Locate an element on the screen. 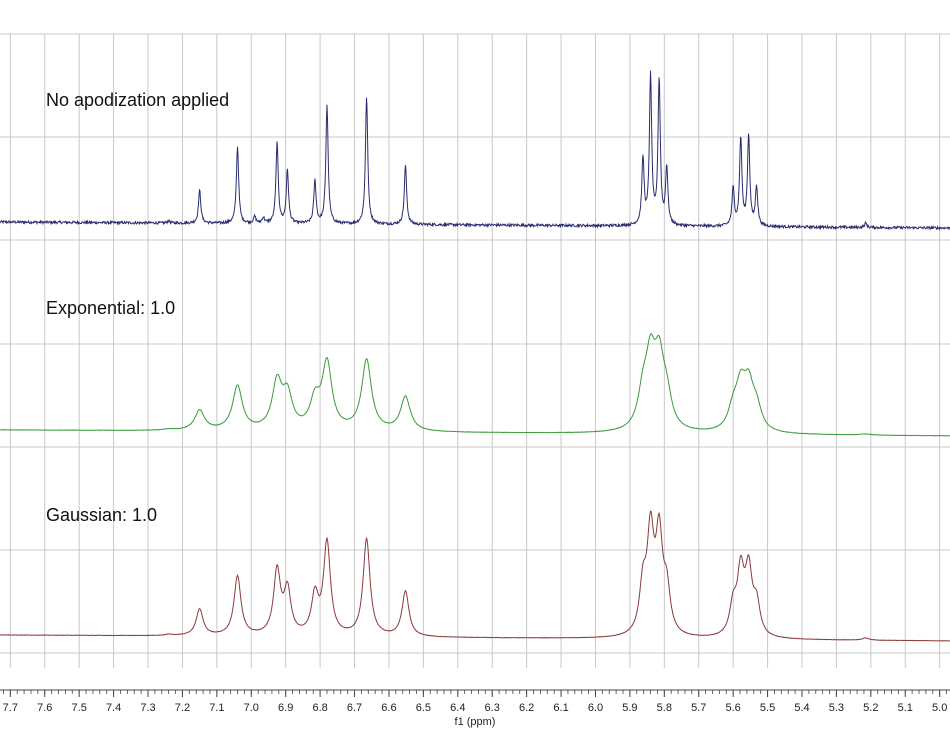 The image size is (950, 729). x-tick-label: 5.2 is located at coordinates (870, 708).